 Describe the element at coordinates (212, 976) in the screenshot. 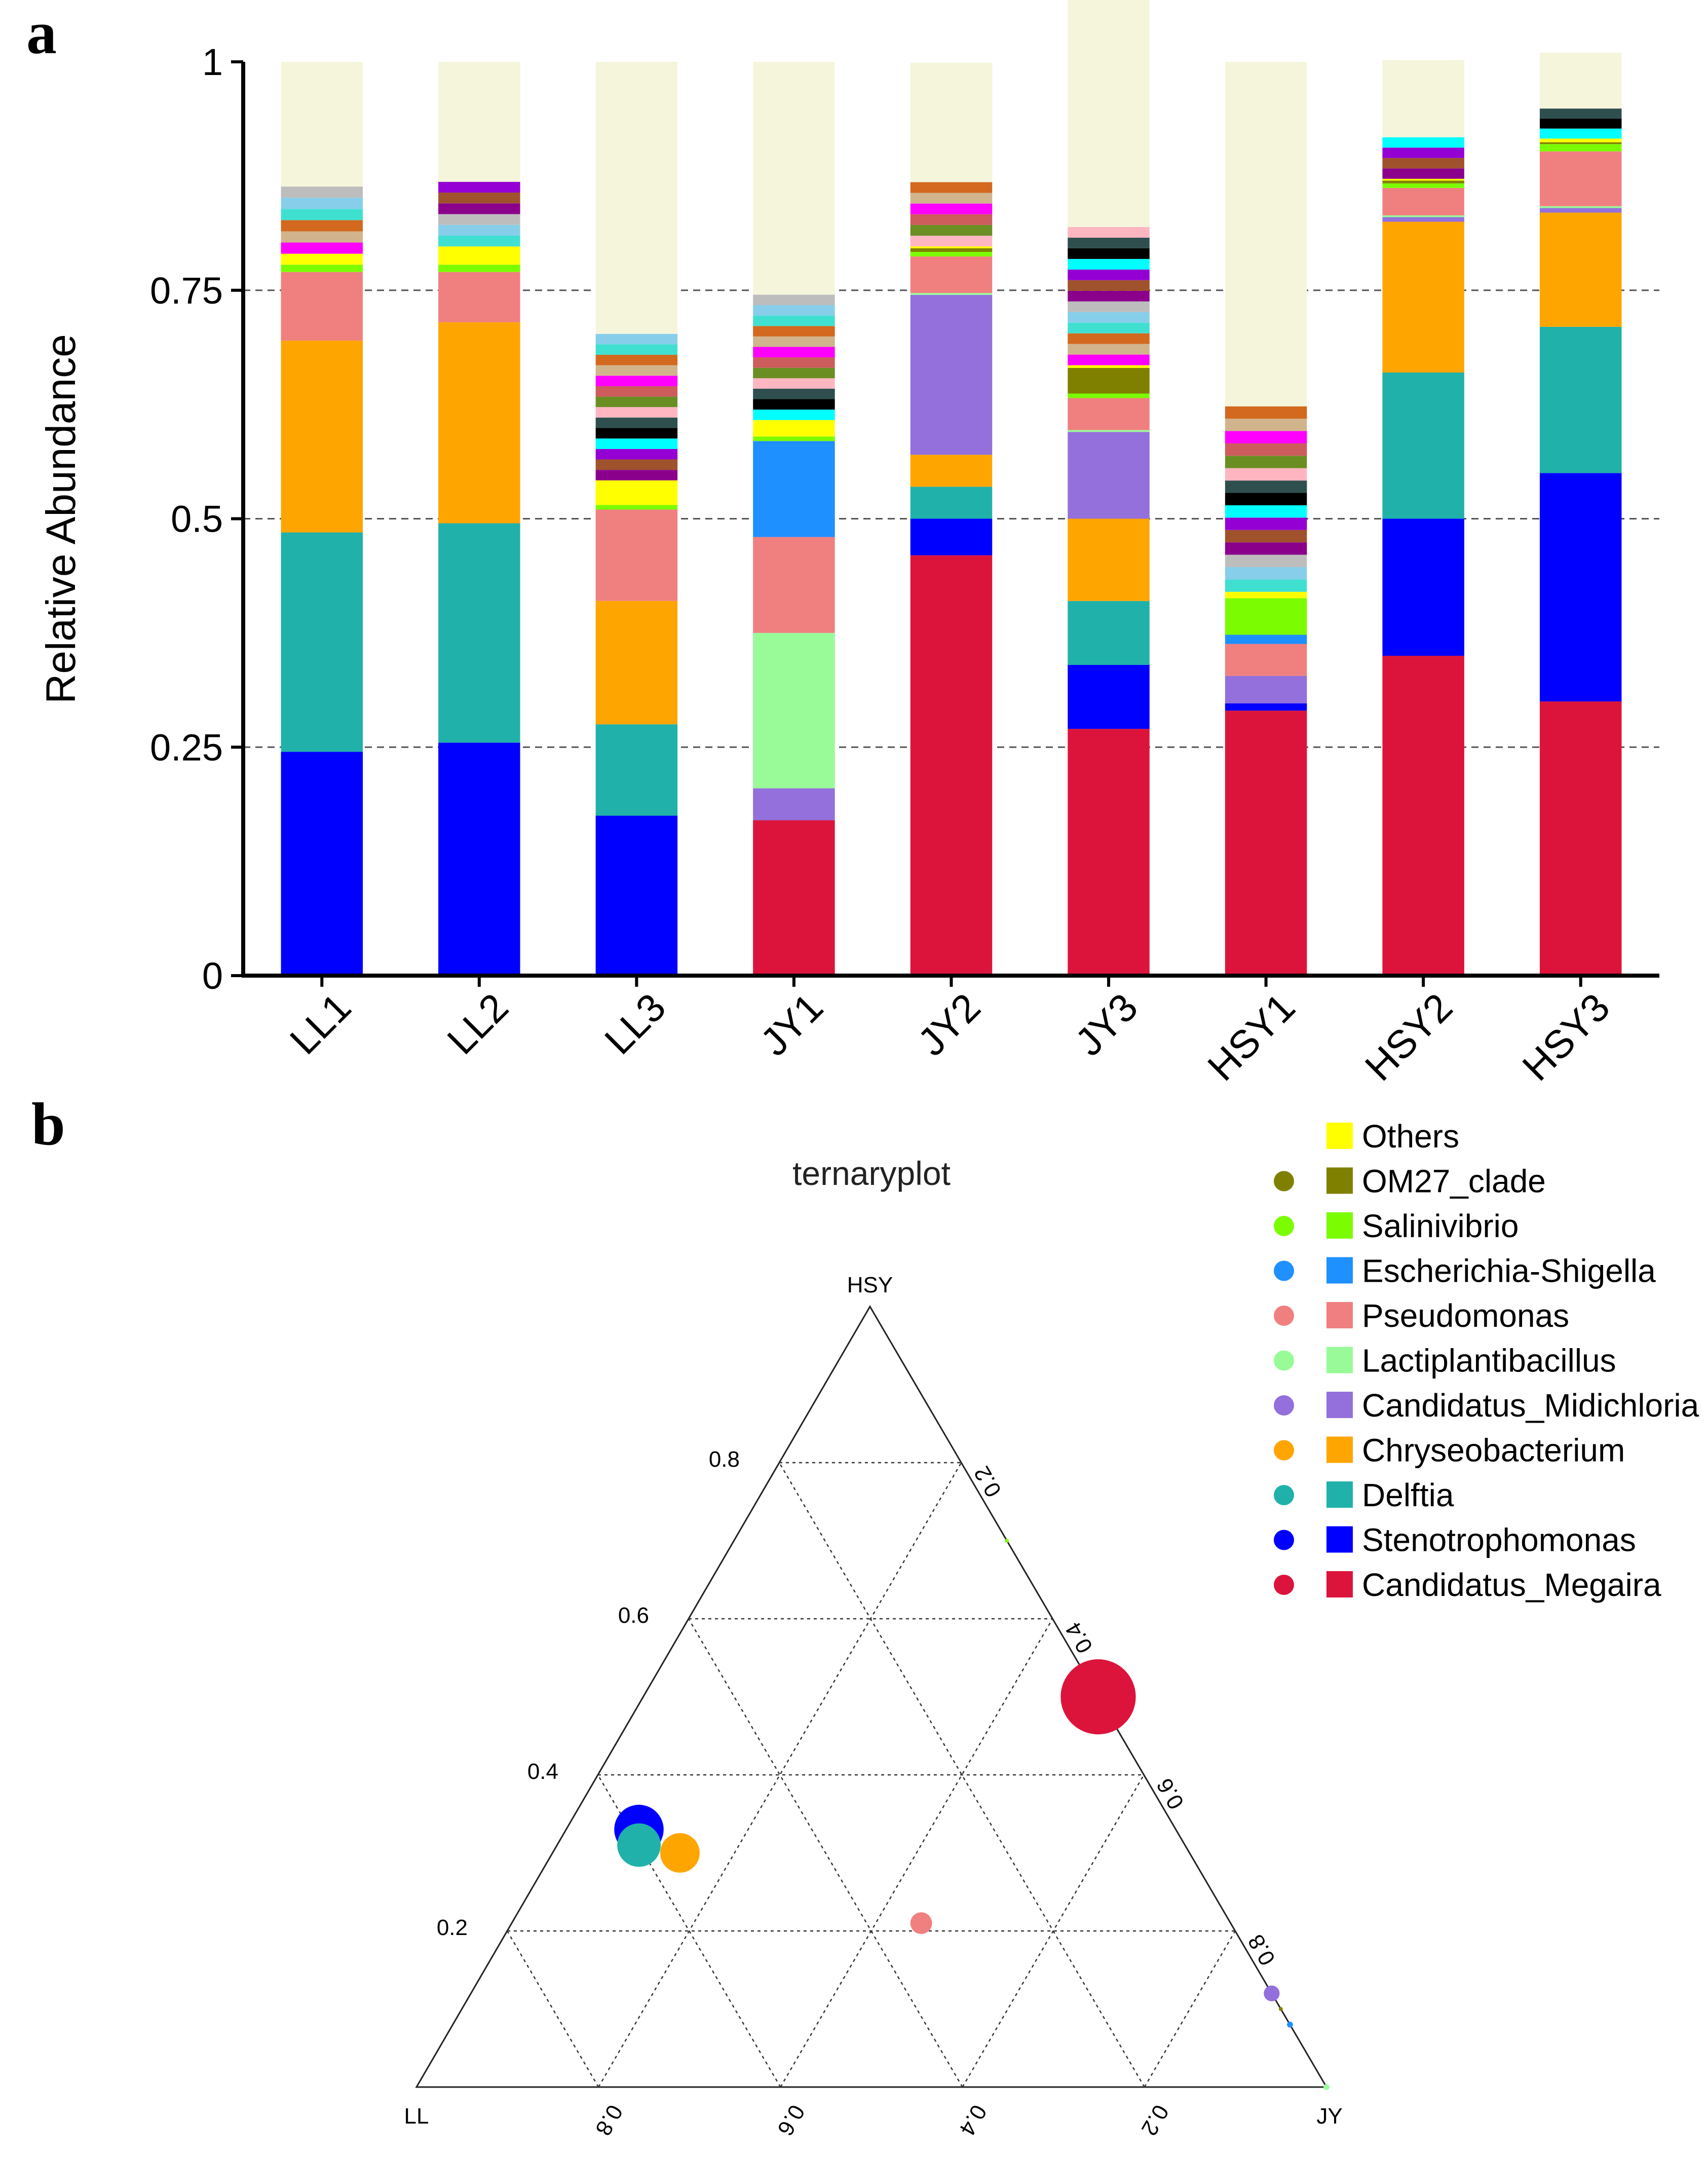

I see `y-tick-label: 0` at that location.